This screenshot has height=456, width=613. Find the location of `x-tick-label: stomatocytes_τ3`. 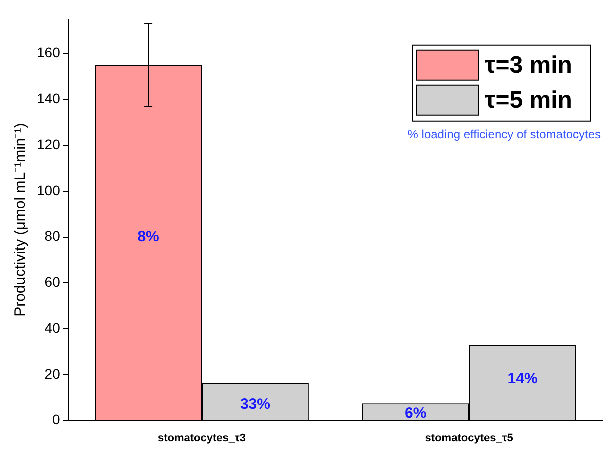

x-tick-label: stomatocytes_τ3 is located at coordinates (202, 438).